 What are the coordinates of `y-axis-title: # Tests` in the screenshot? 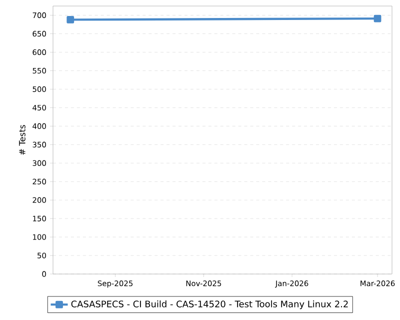 It's located at (22, 139).